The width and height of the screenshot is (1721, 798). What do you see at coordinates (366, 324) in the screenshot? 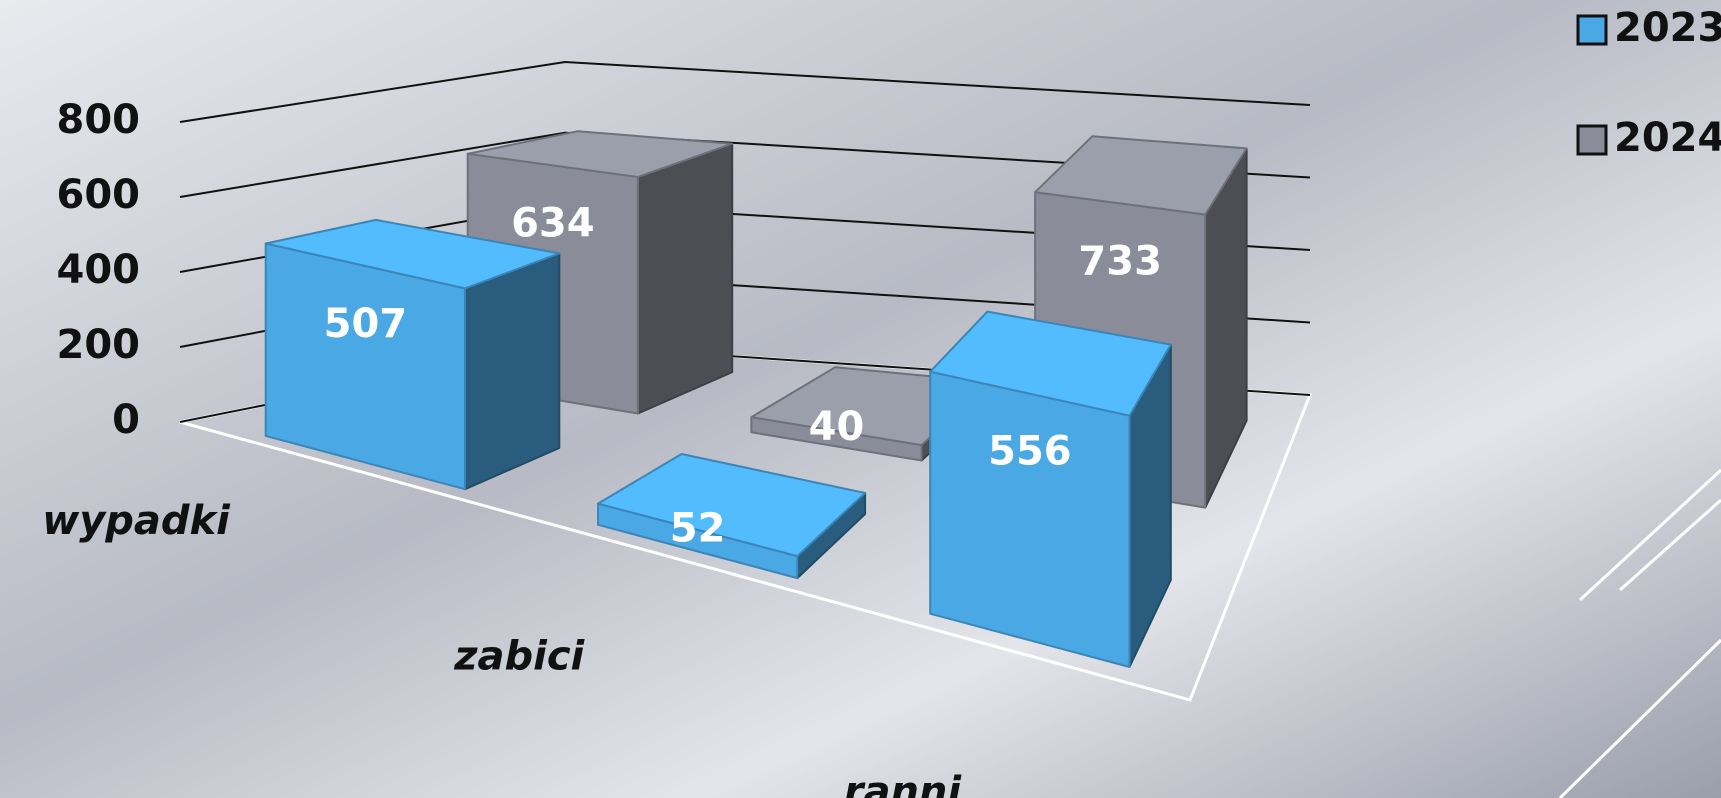
I see `value-label: 507` at bounding box center [366, 324].